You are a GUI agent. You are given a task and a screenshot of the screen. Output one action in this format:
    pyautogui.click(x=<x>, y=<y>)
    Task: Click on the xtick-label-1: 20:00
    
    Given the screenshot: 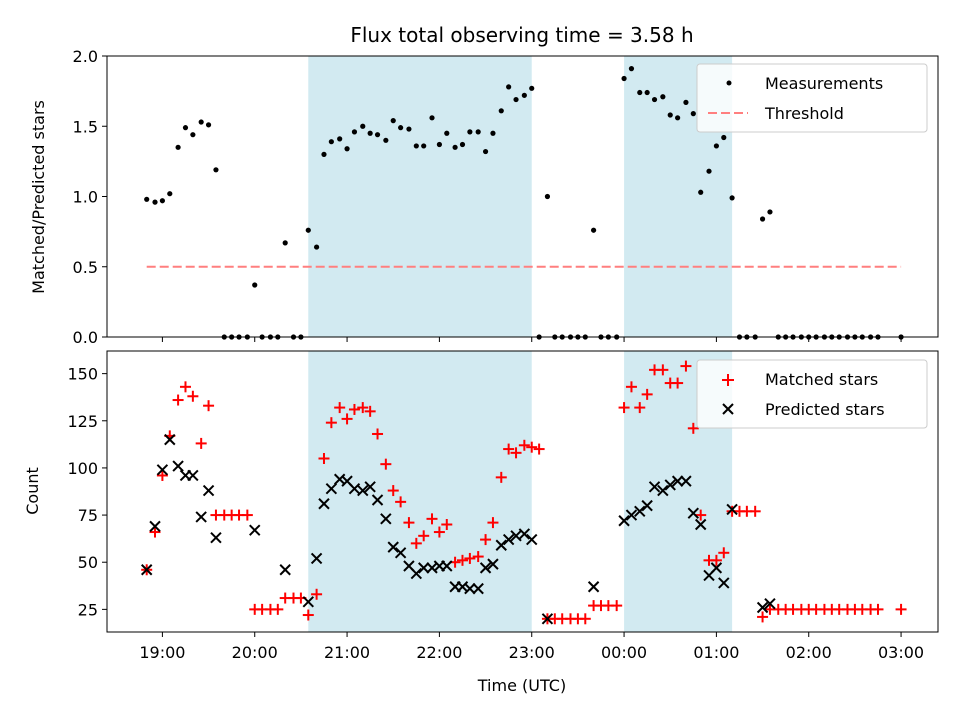 What is the action you would take?
    pyautogui.click(x=255, y=652)
    